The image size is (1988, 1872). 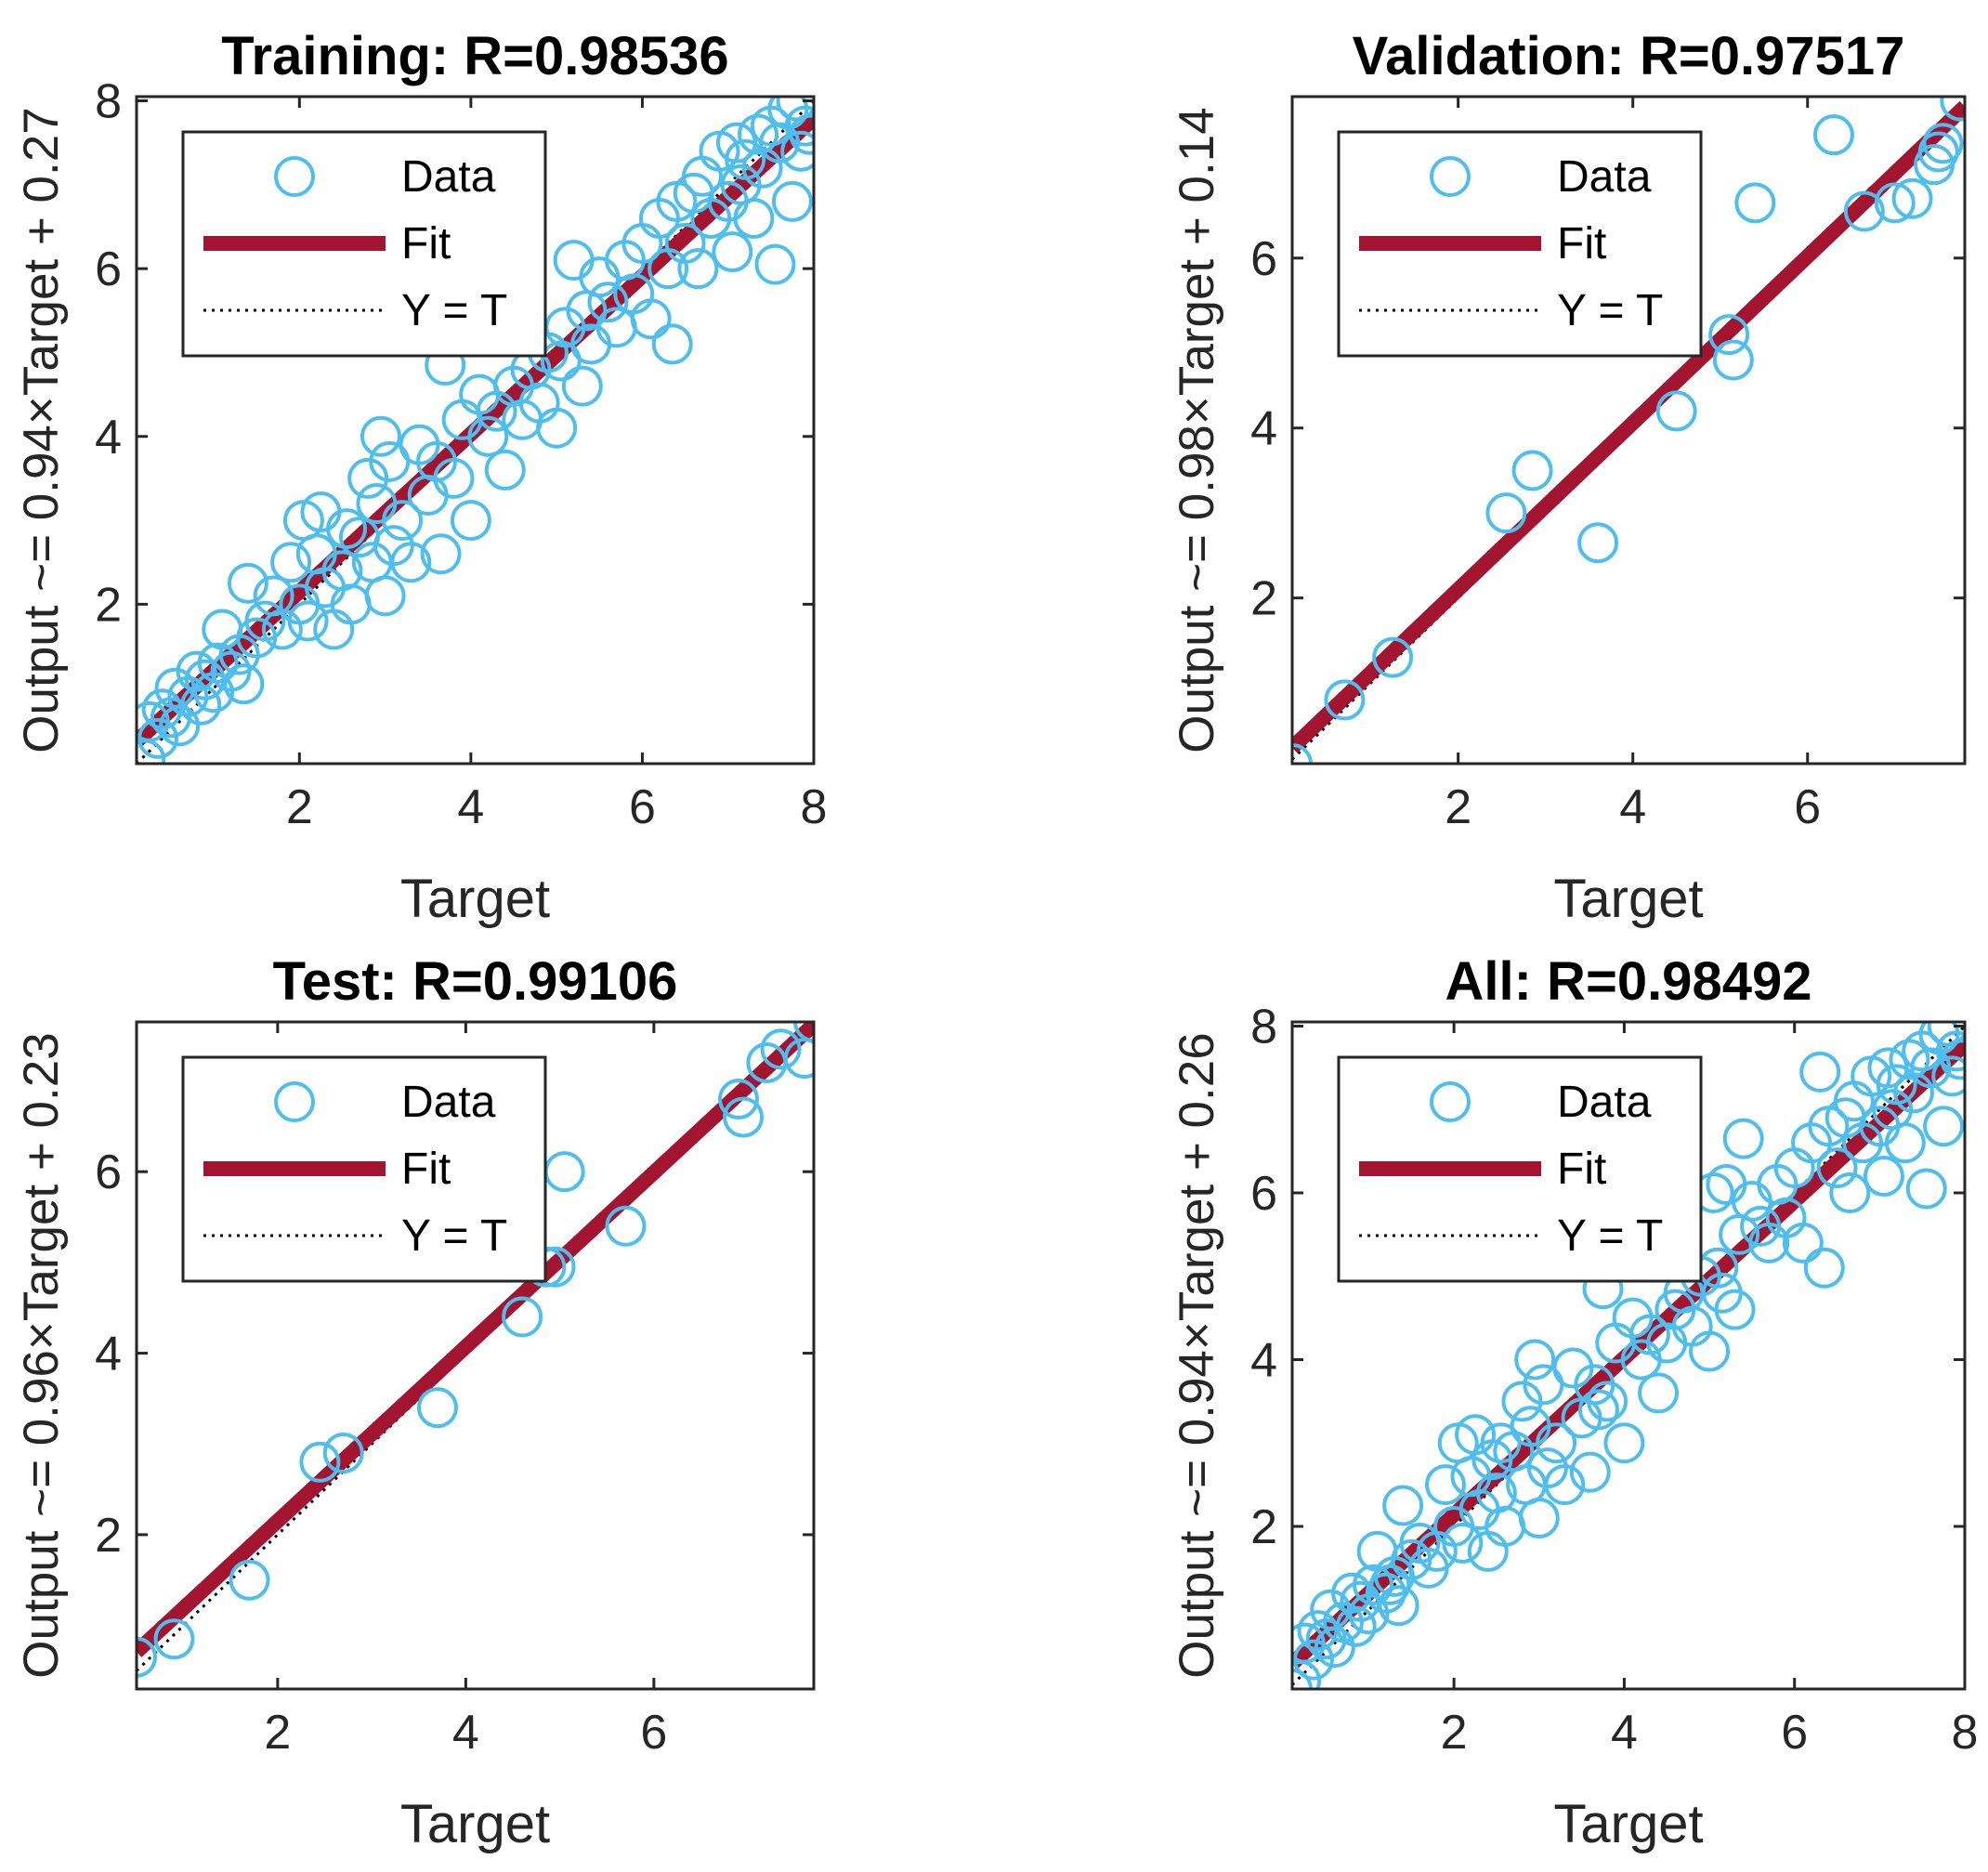 I want to click on chart-title: Training: R=0.98536, so click(x=475, y=56).